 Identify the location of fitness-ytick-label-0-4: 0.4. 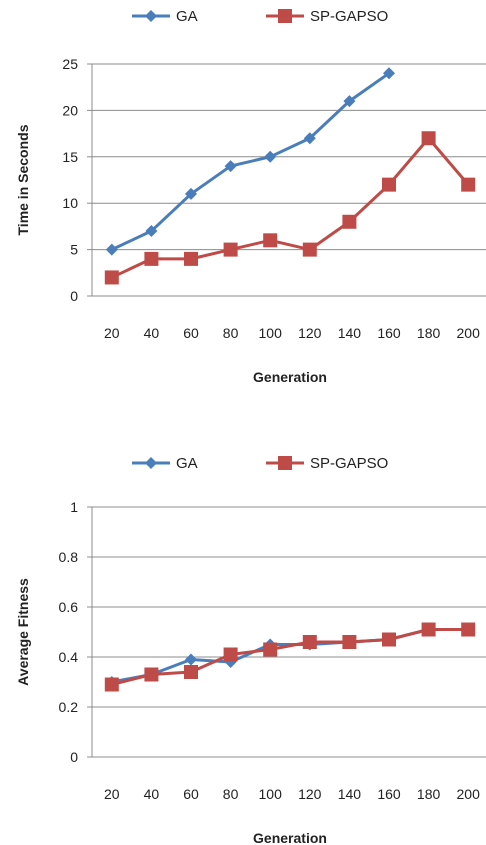
(69, 657).